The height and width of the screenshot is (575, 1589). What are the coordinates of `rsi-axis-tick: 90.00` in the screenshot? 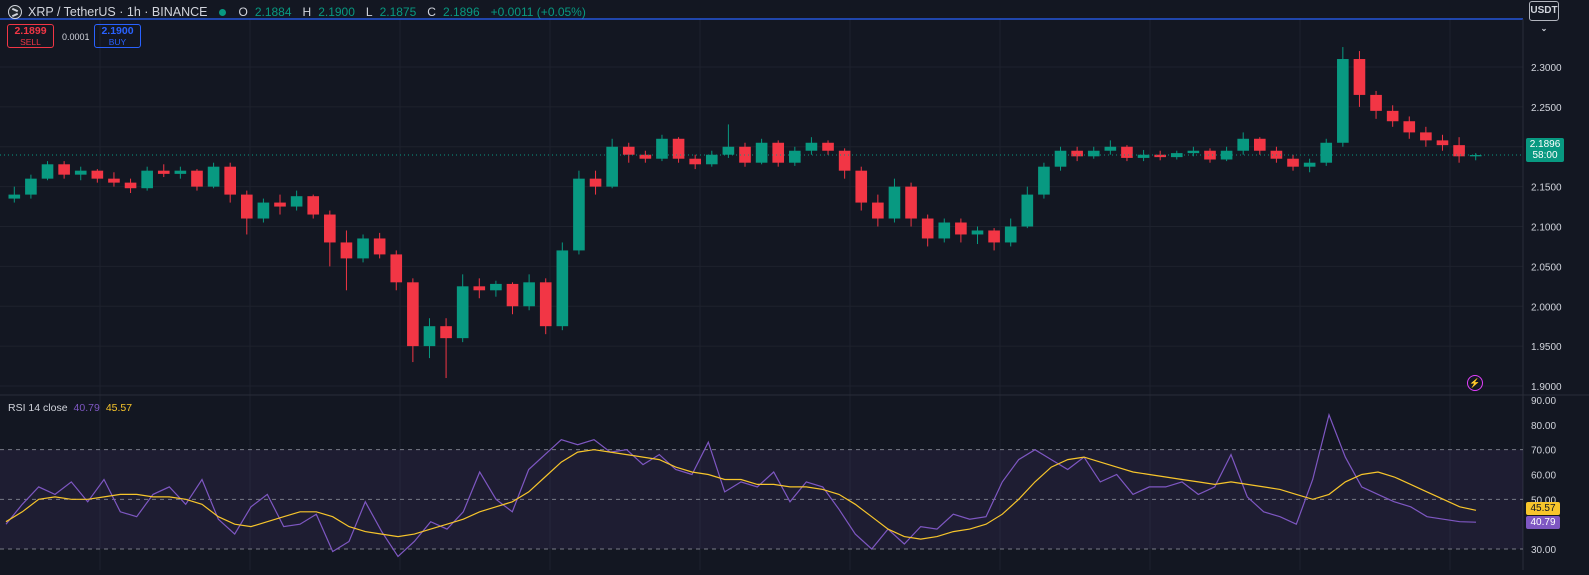 It's located at (1543, 401).